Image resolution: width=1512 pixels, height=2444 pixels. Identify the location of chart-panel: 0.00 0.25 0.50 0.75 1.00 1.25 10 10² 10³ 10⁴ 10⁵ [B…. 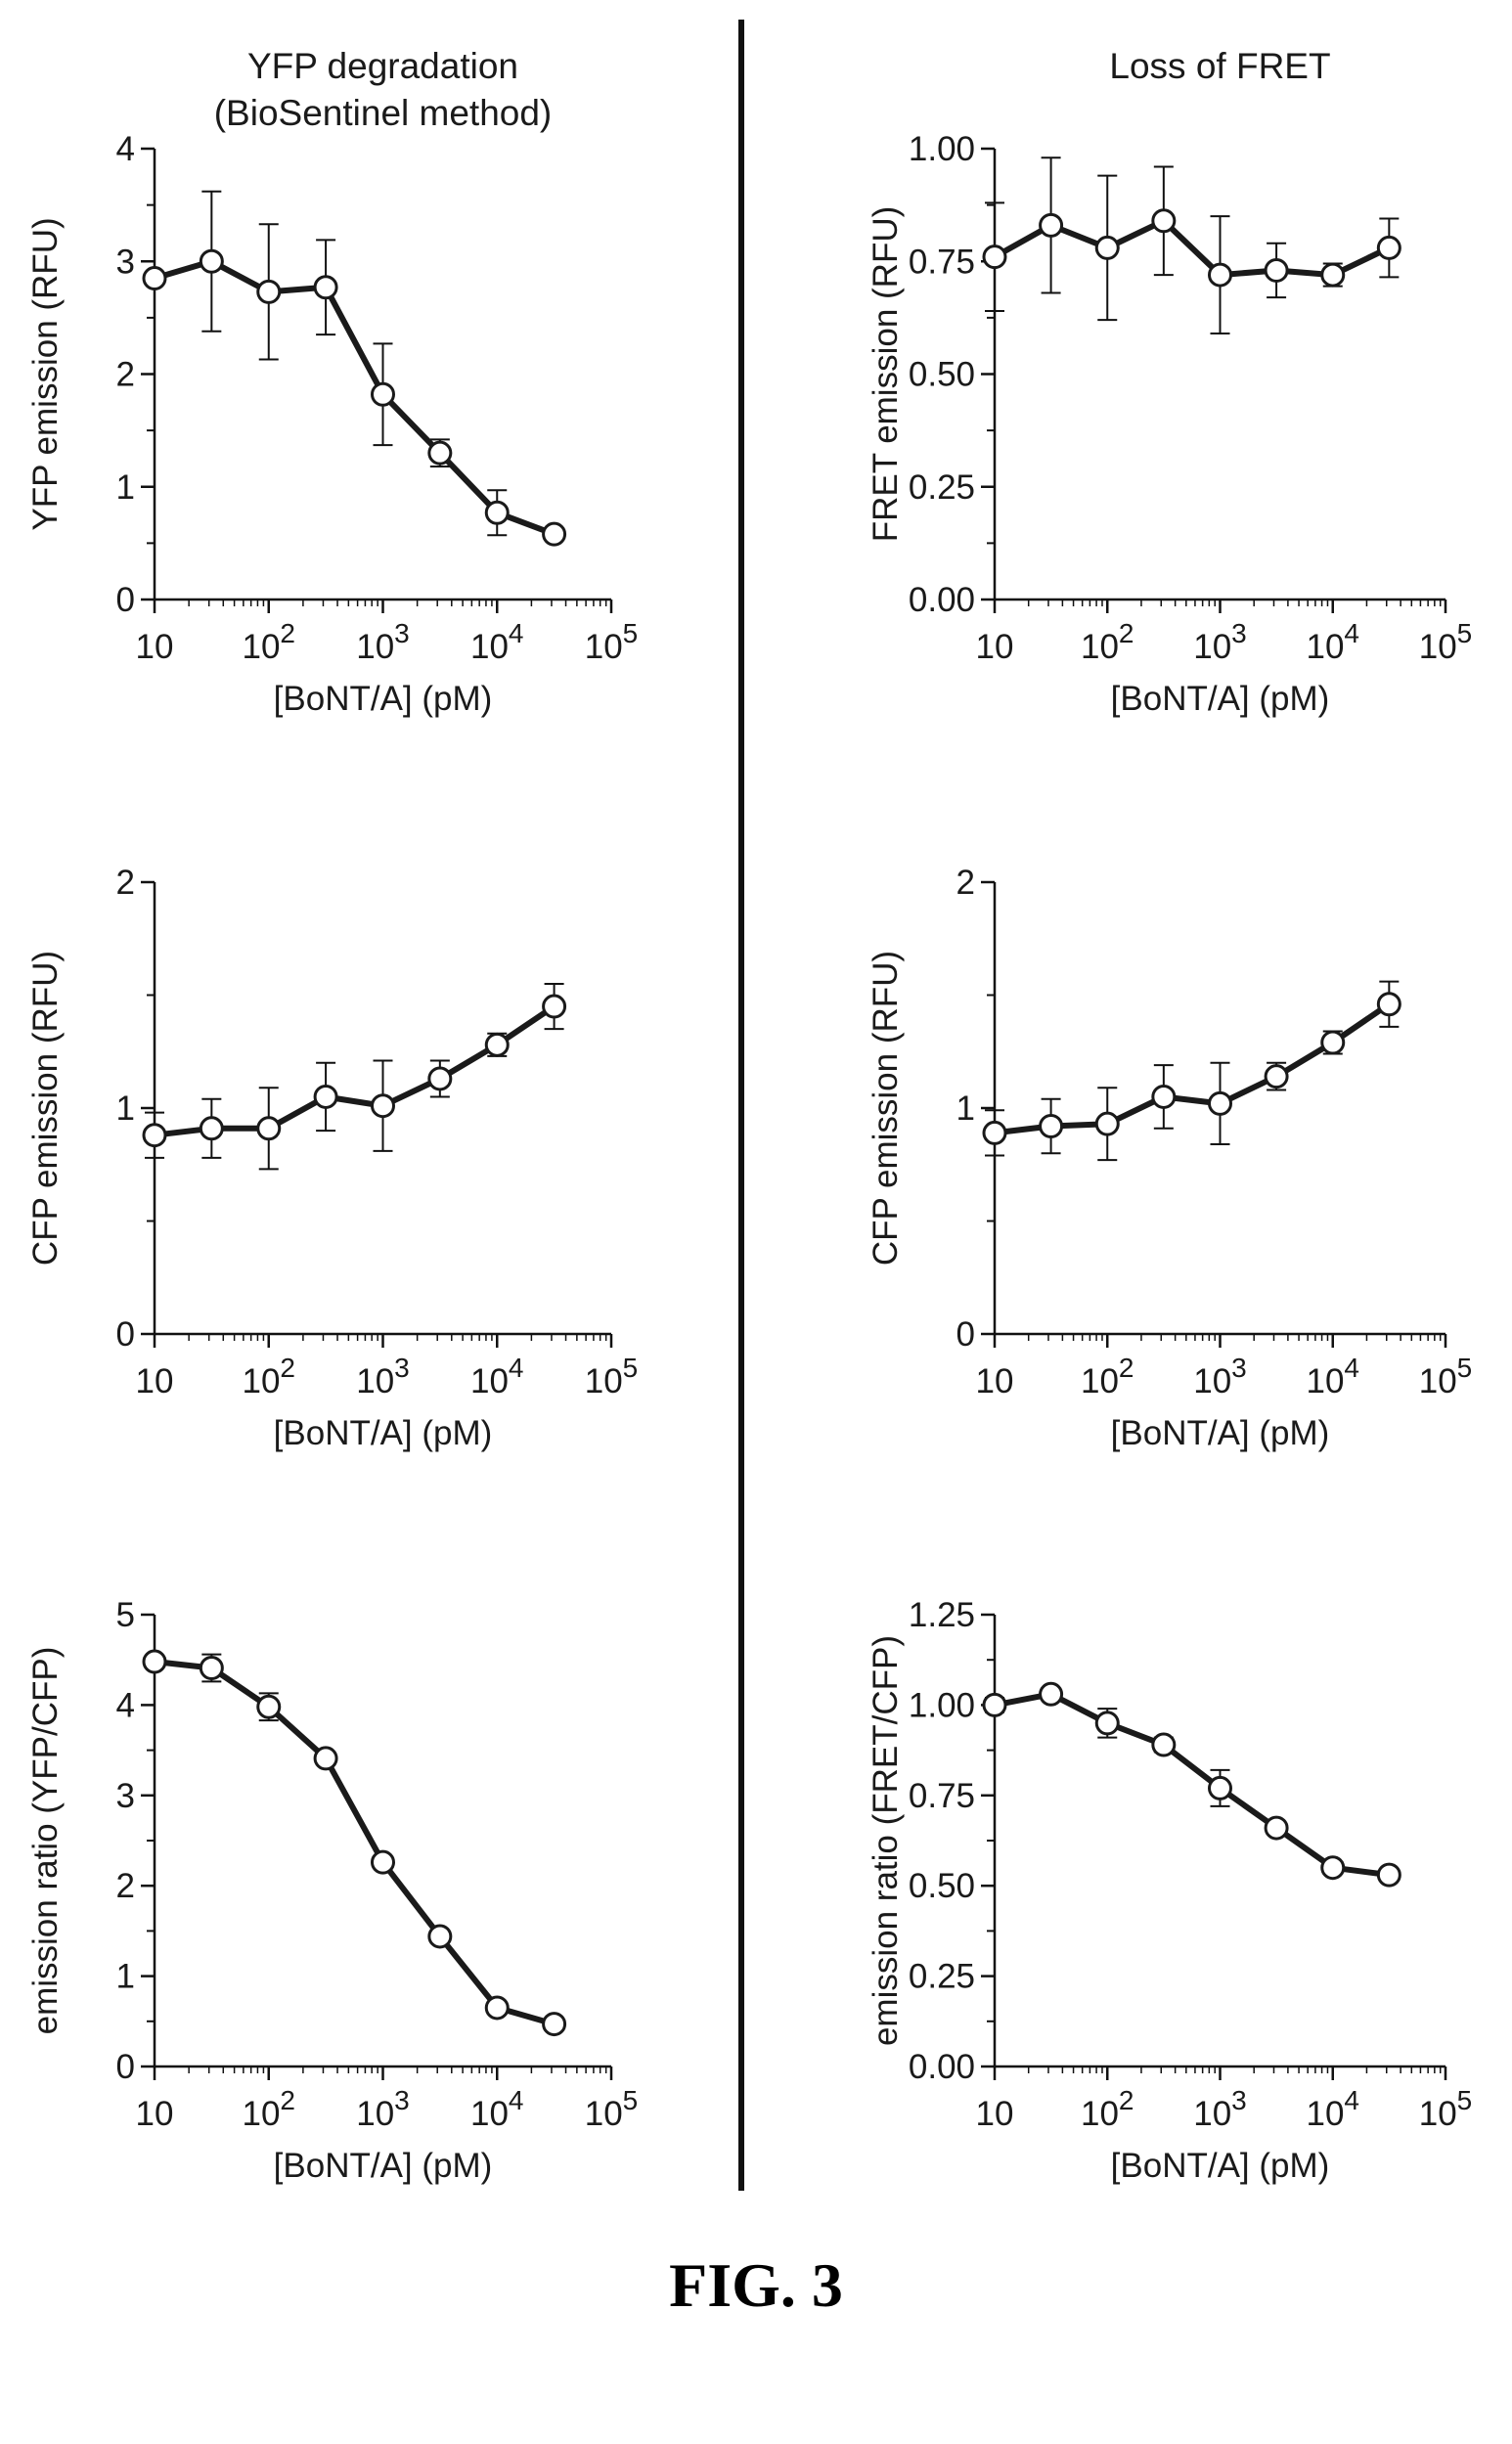
(1169, 1891).